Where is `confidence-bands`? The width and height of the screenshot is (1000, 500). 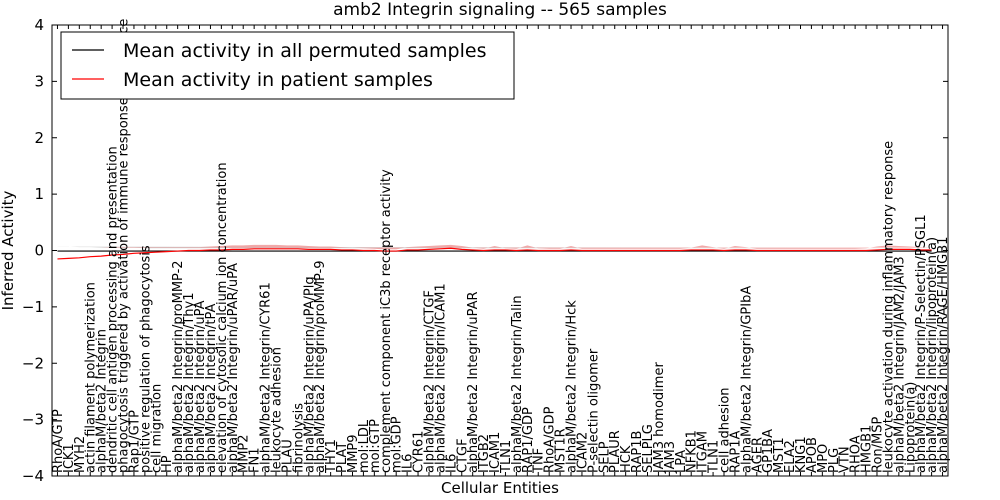 confidence-bands is located at coordinates (494, 247).